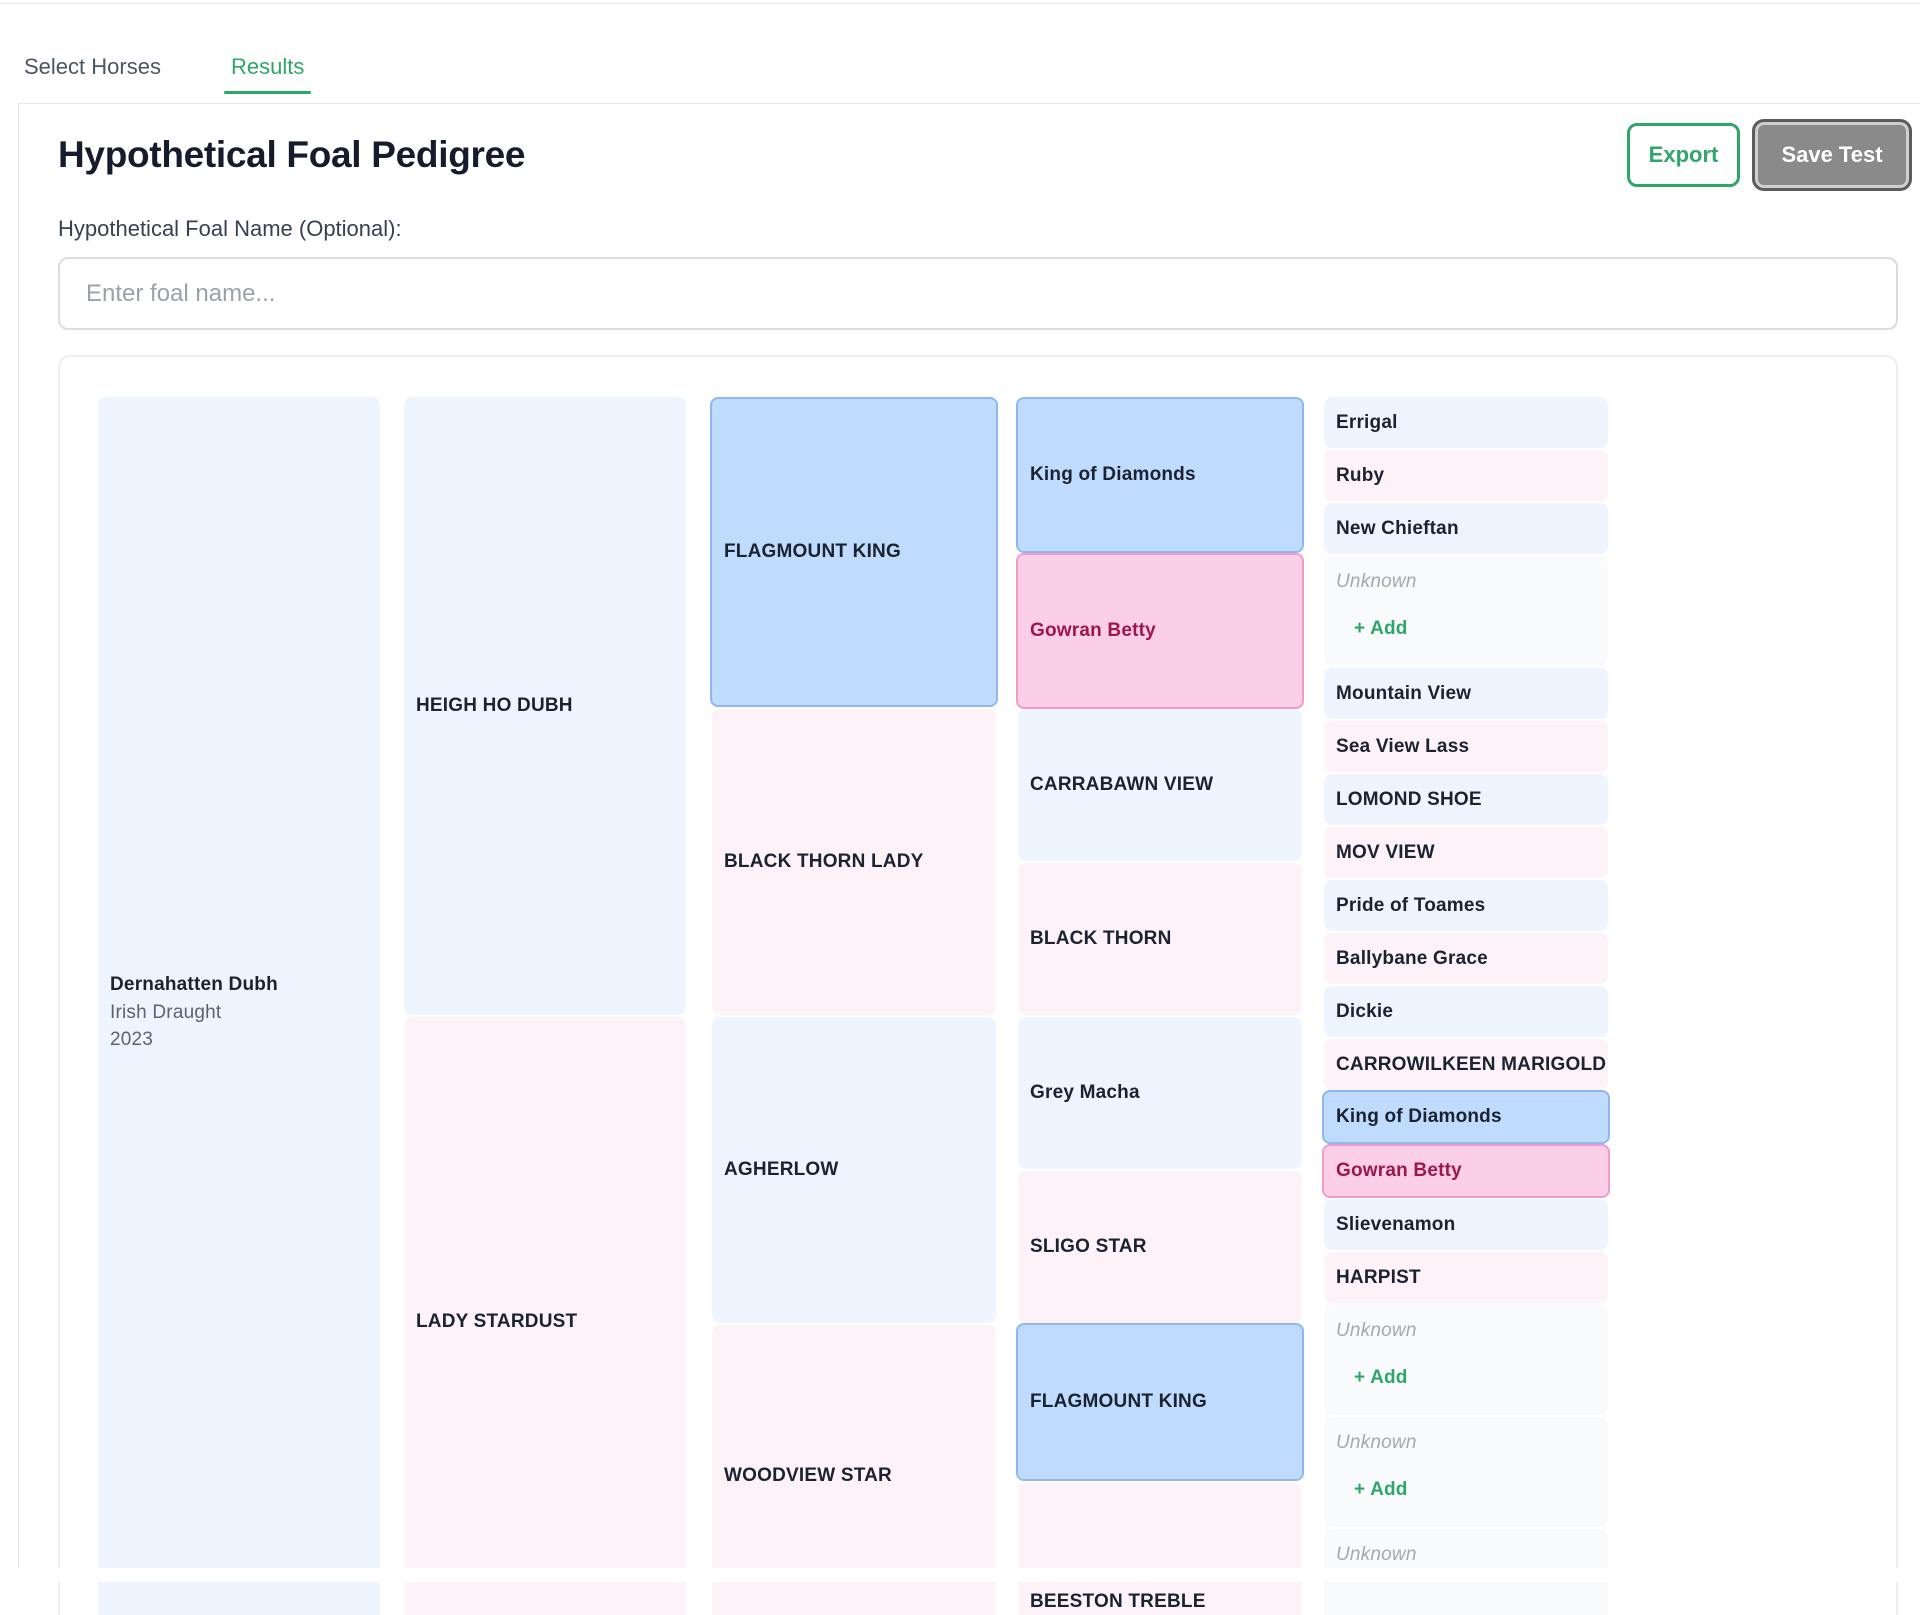 The image size is (1920, 1615). Describe the element at coordinates (1412, 958) in the screenshot. I see `horse-name: Ballybane Grace` at that location.